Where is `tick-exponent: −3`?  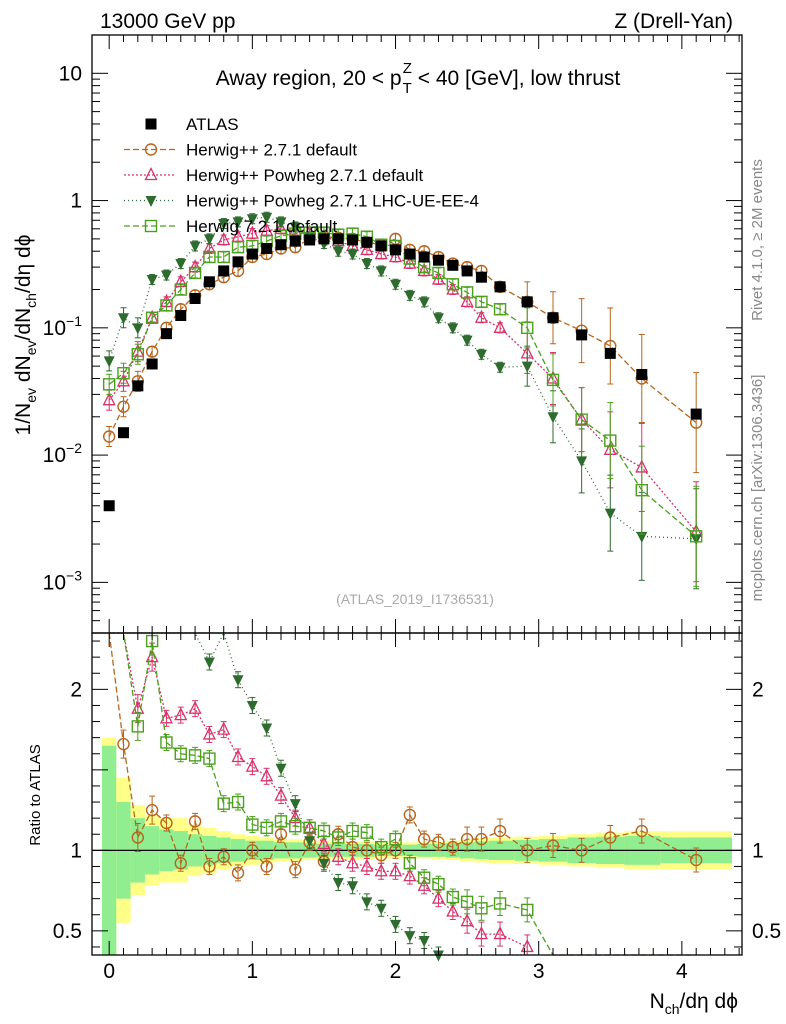 tick-exponent: −3 is located at coordinates (74, 575).